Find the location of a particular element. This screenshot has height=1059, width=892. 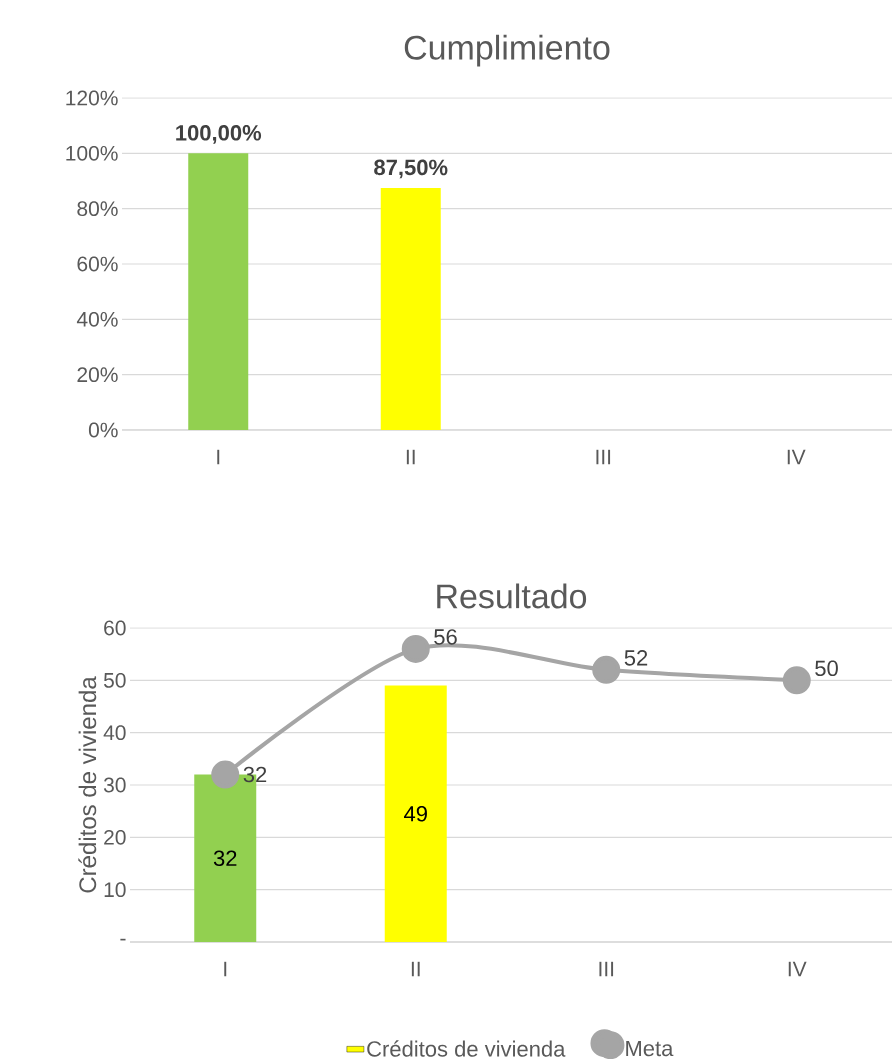

y-tick-label: 20% is located at coordinates (97, 375).